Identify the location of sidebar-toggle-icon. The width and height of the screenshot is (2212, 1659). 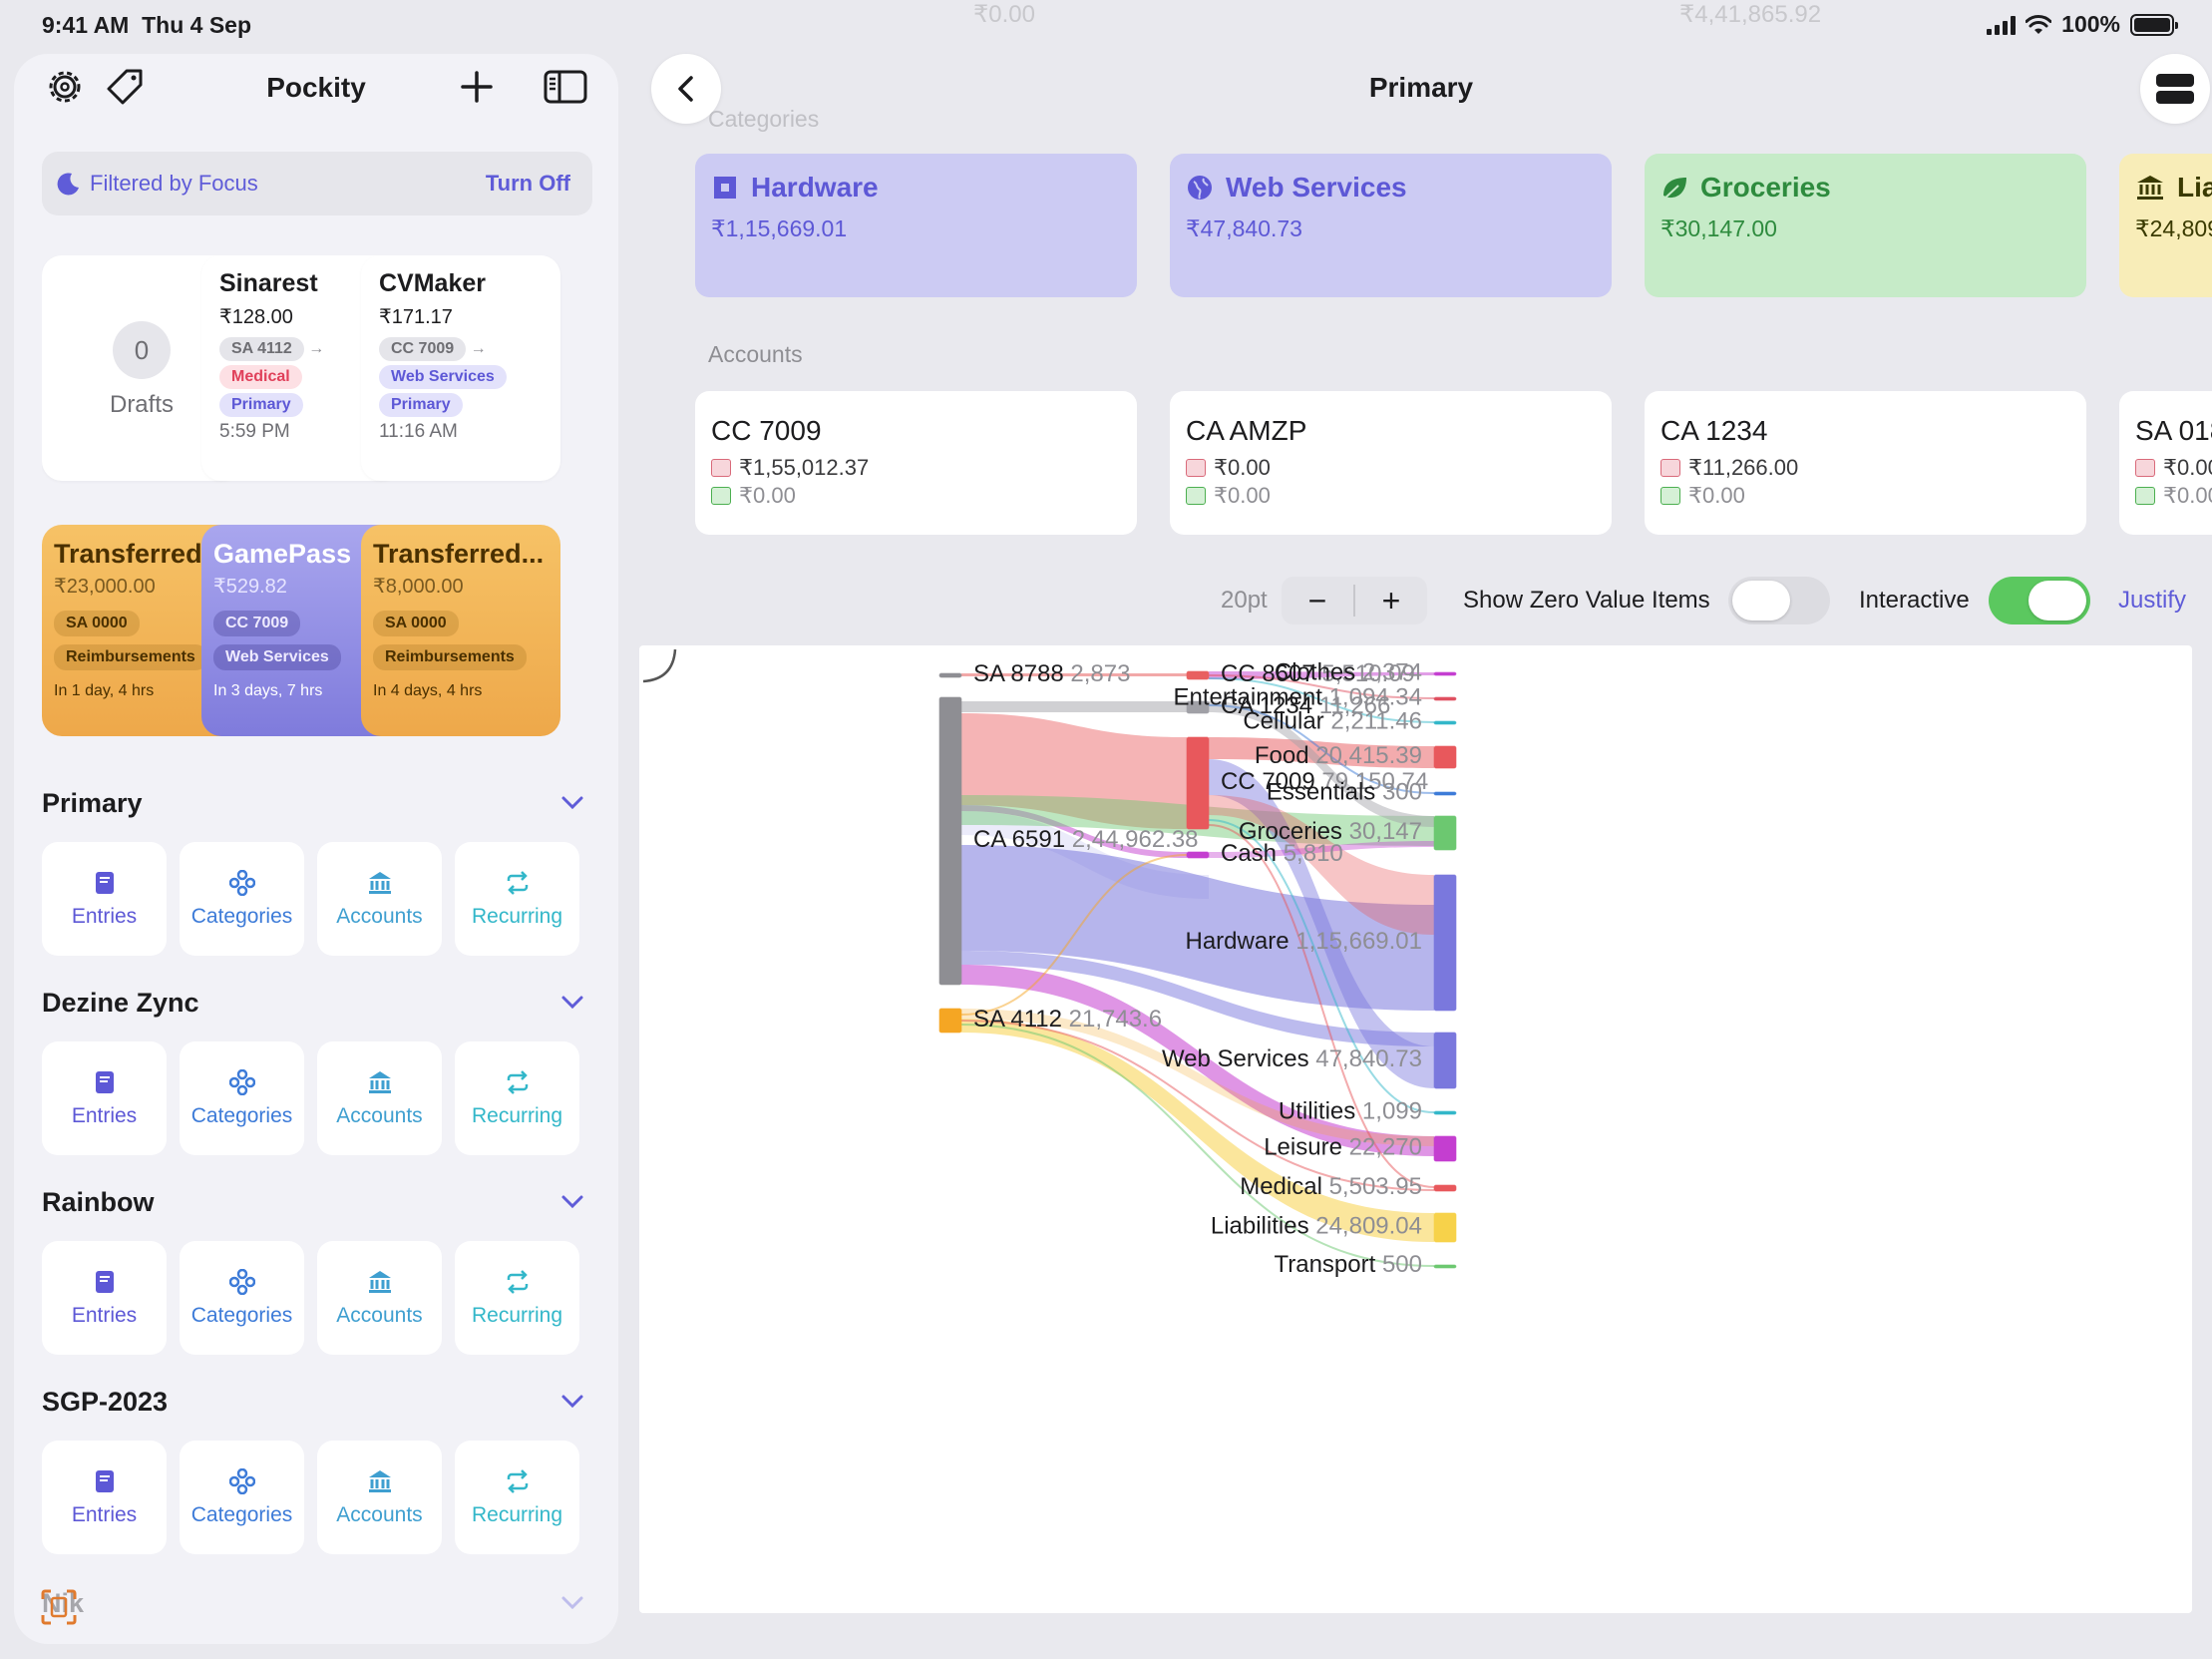
(565, 87).